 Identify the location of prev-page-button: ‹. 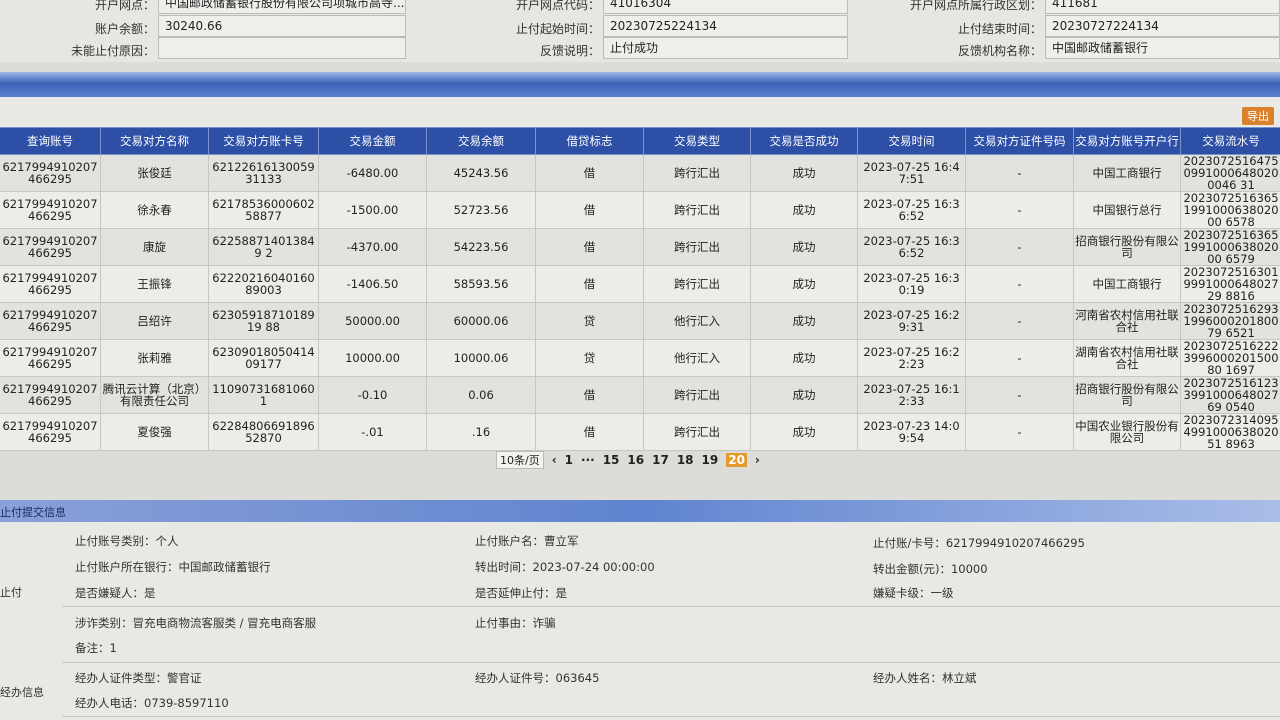
(554, 460).